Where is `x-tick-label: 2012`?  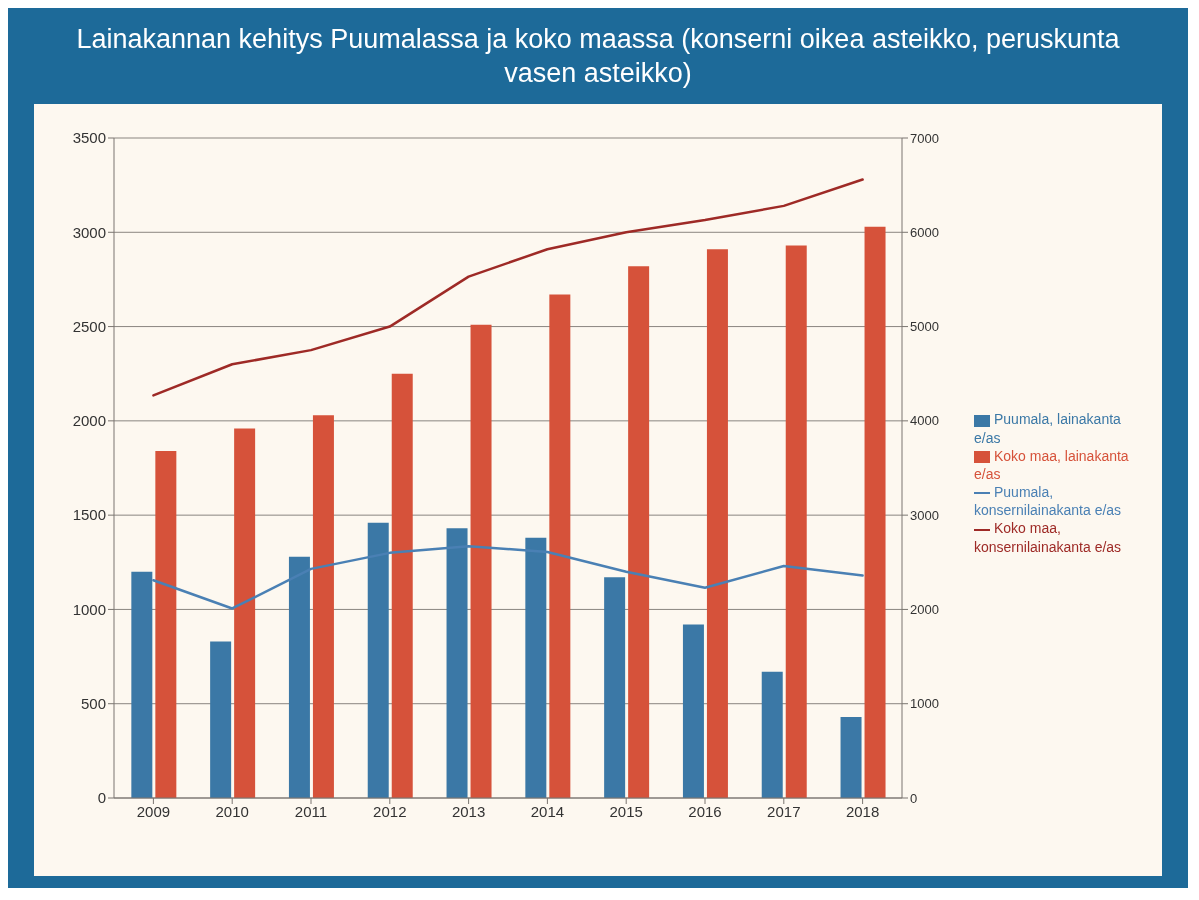
x-tick-label: 2012 is located at coordinates (390, 811).